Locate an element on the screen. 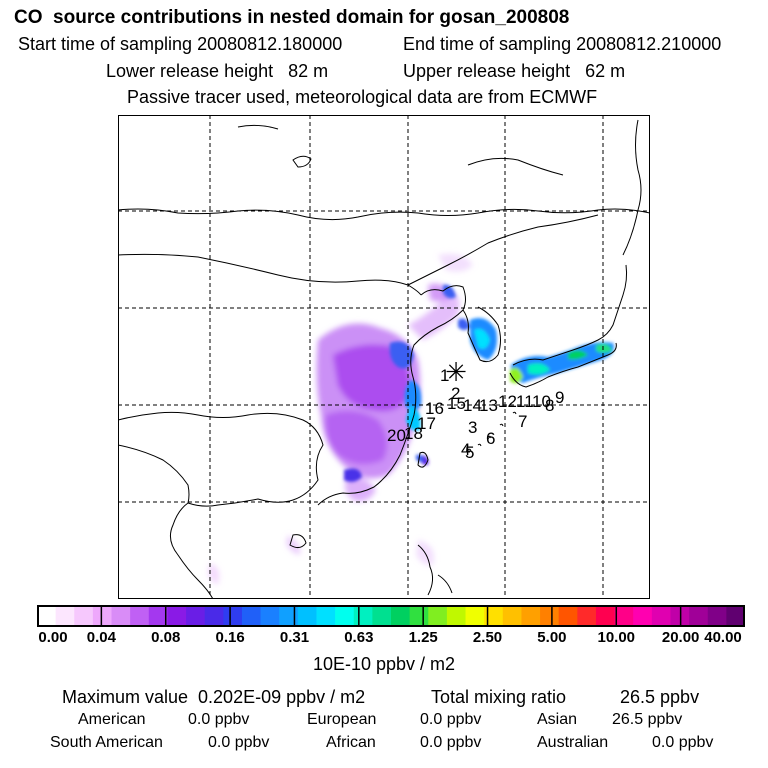 Image resolution: width=768 pixels, height=768 pixels. color-scale-tick-label: 0.00 is located at coordinates (53, 637).